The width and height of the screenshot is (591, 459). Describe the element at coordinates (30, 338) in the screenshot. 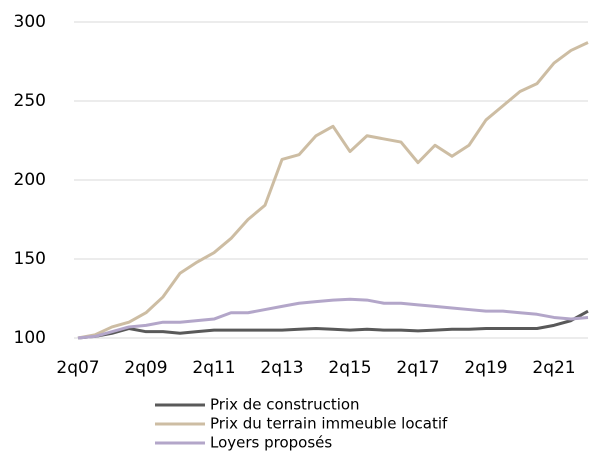

I see `y-tick-label: 100` at that location.